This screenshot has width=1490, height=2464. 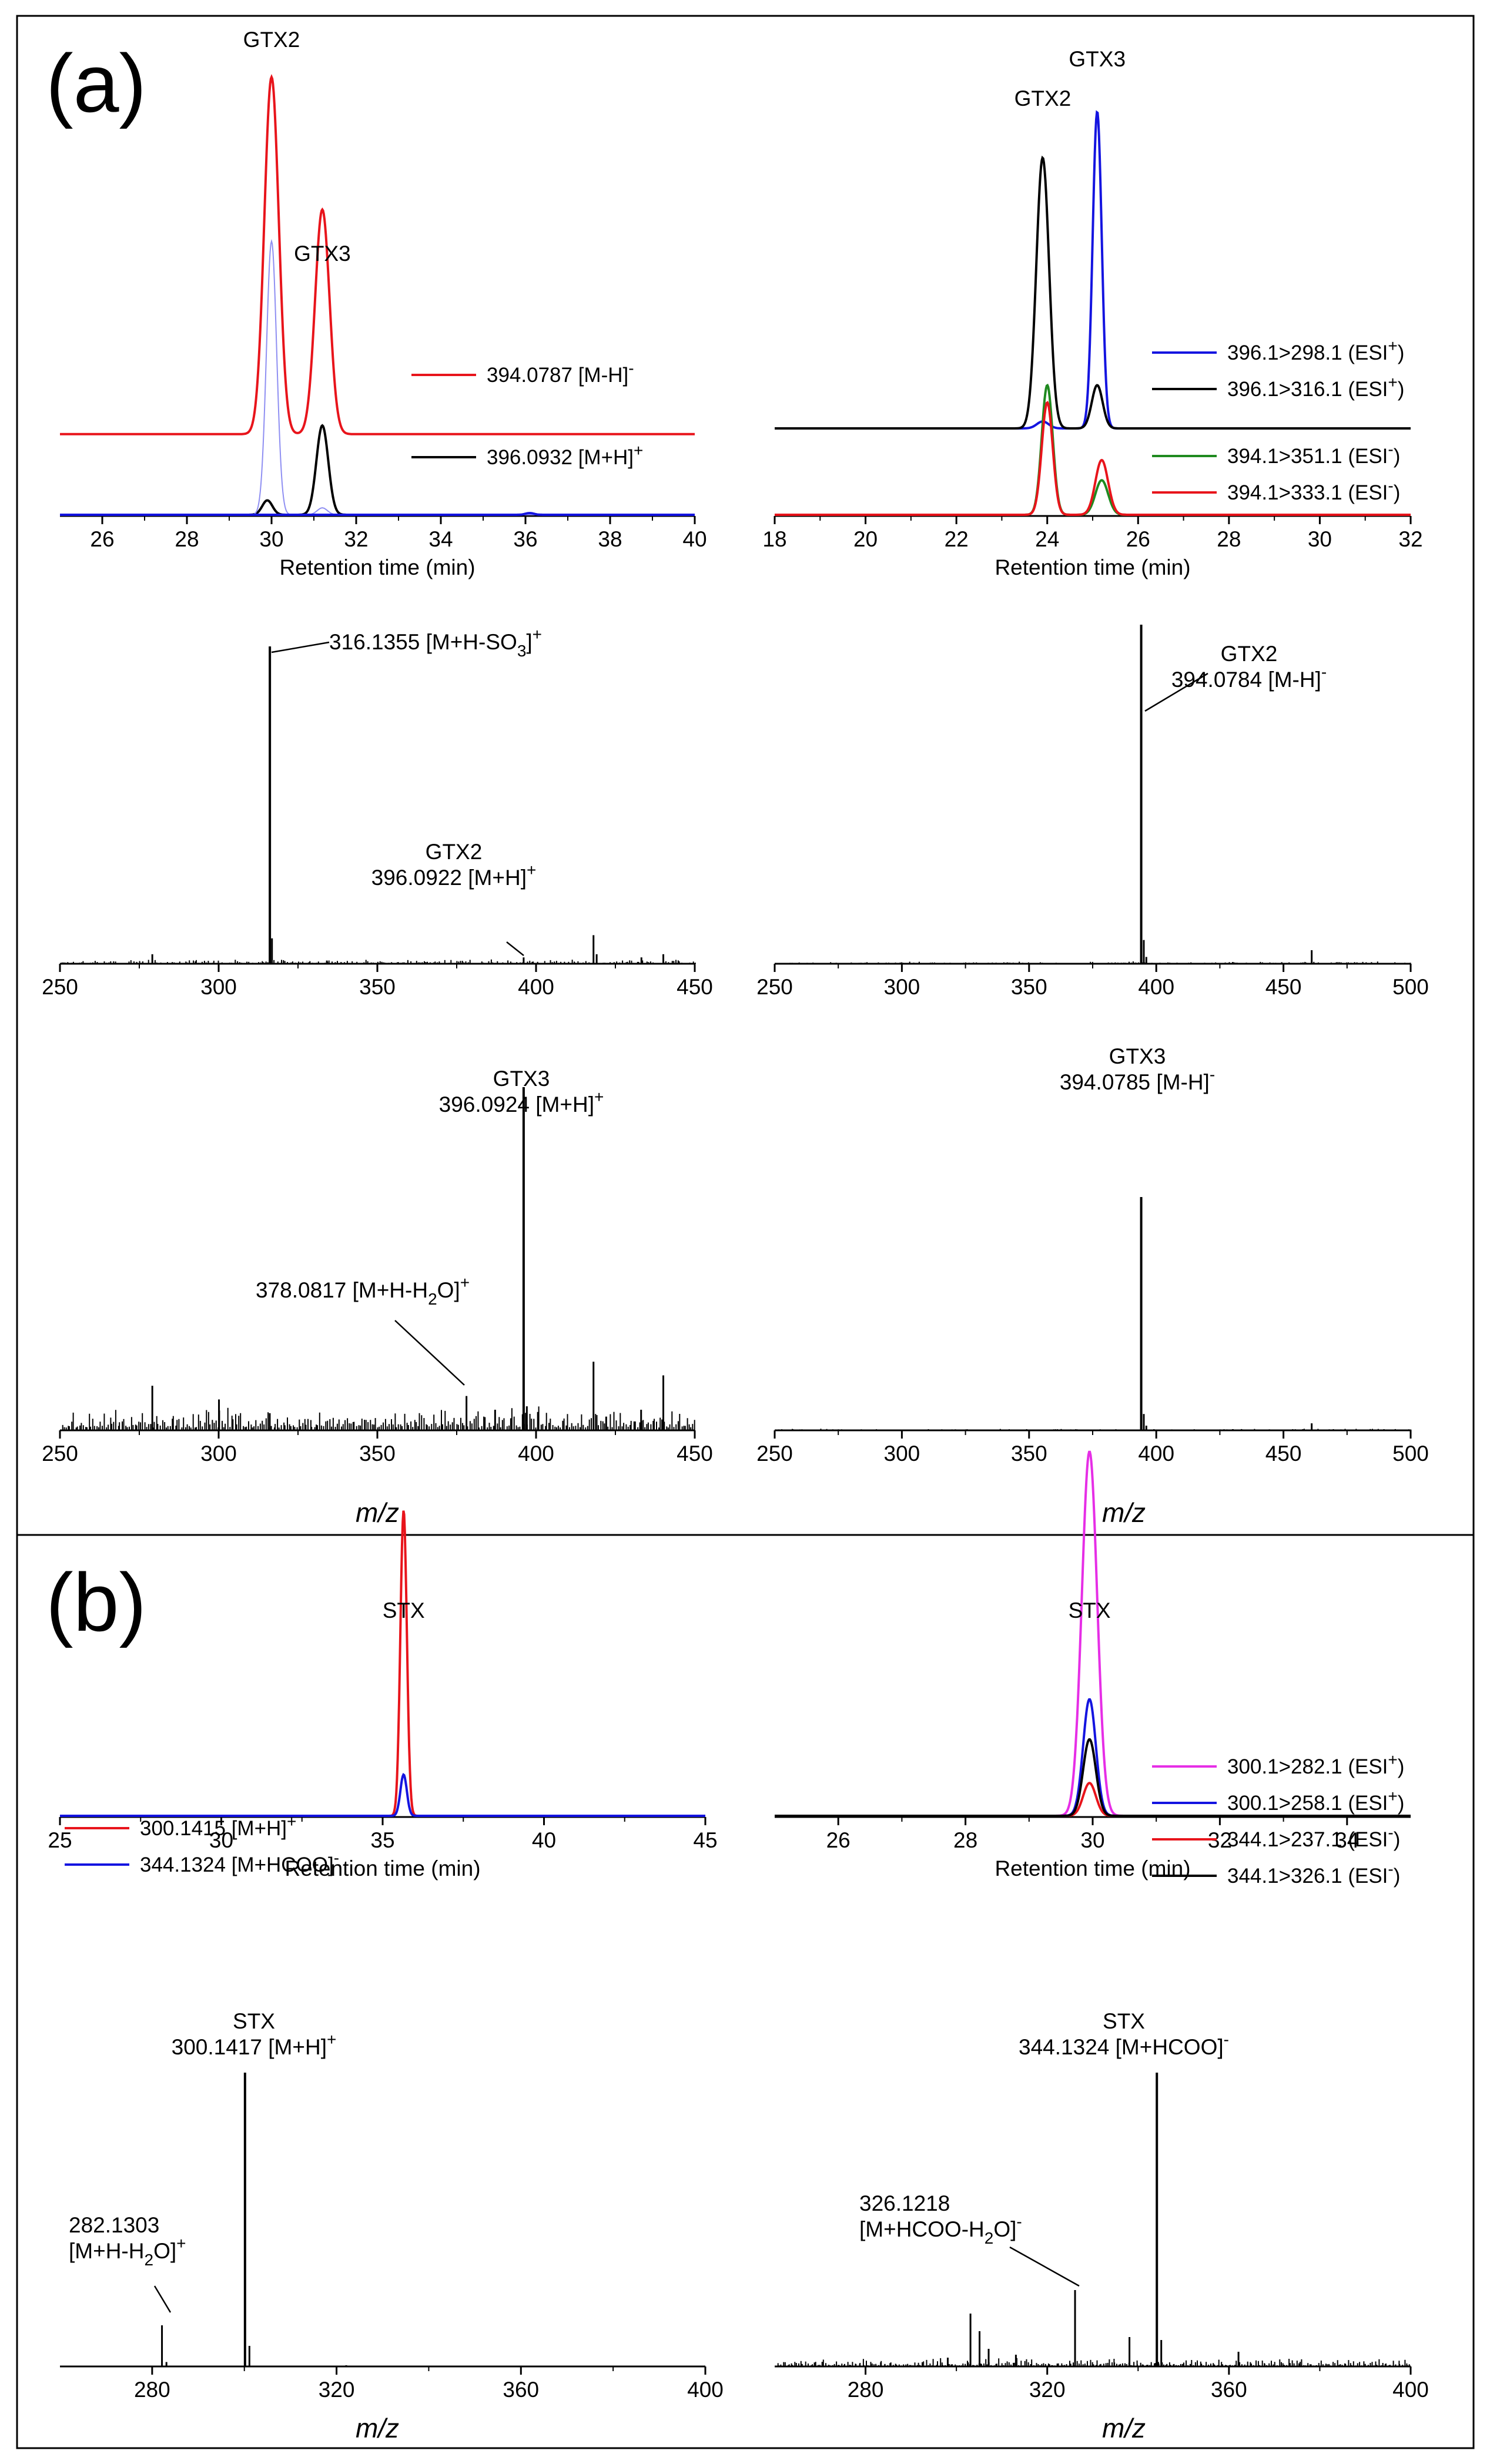 What do you see at coordinates (164, 2251) in the screenshot?
I see `b3-annotation-1-part: O]` at bounding box center [164, 2251].